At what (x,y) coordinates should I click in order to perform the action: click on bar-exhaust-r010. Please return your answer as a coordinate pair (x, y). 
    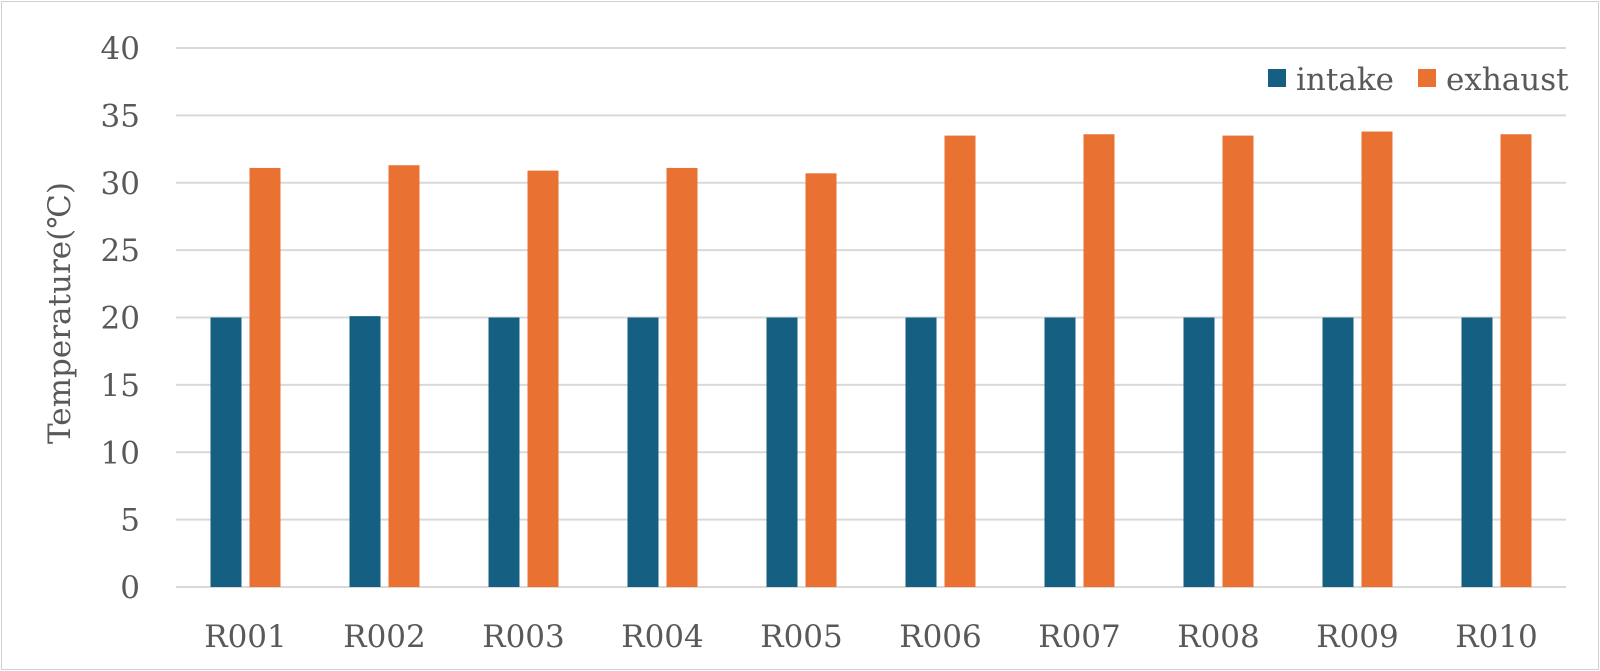
    Looking at the image, I should click on (1516, 361).